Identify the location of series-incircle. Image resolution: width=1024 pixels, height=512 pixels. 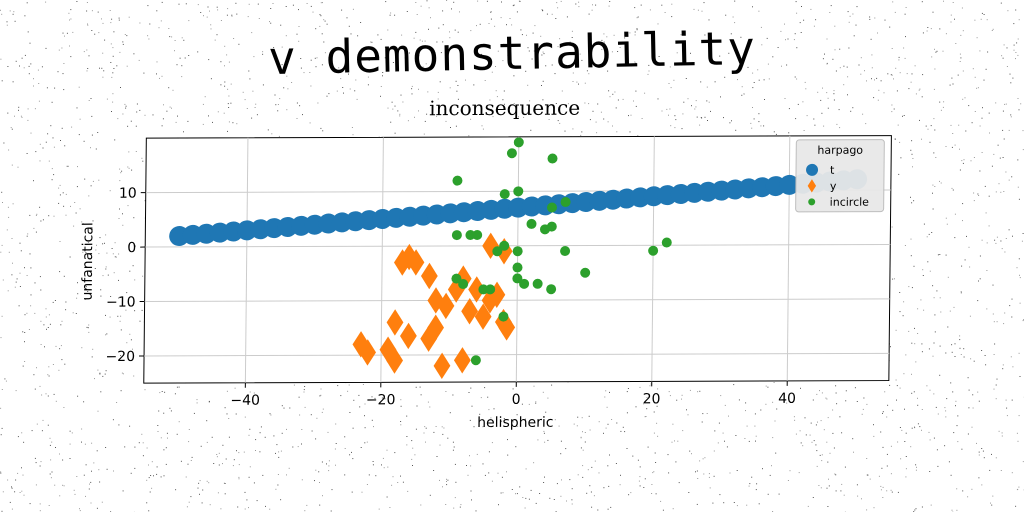
(561, 251).